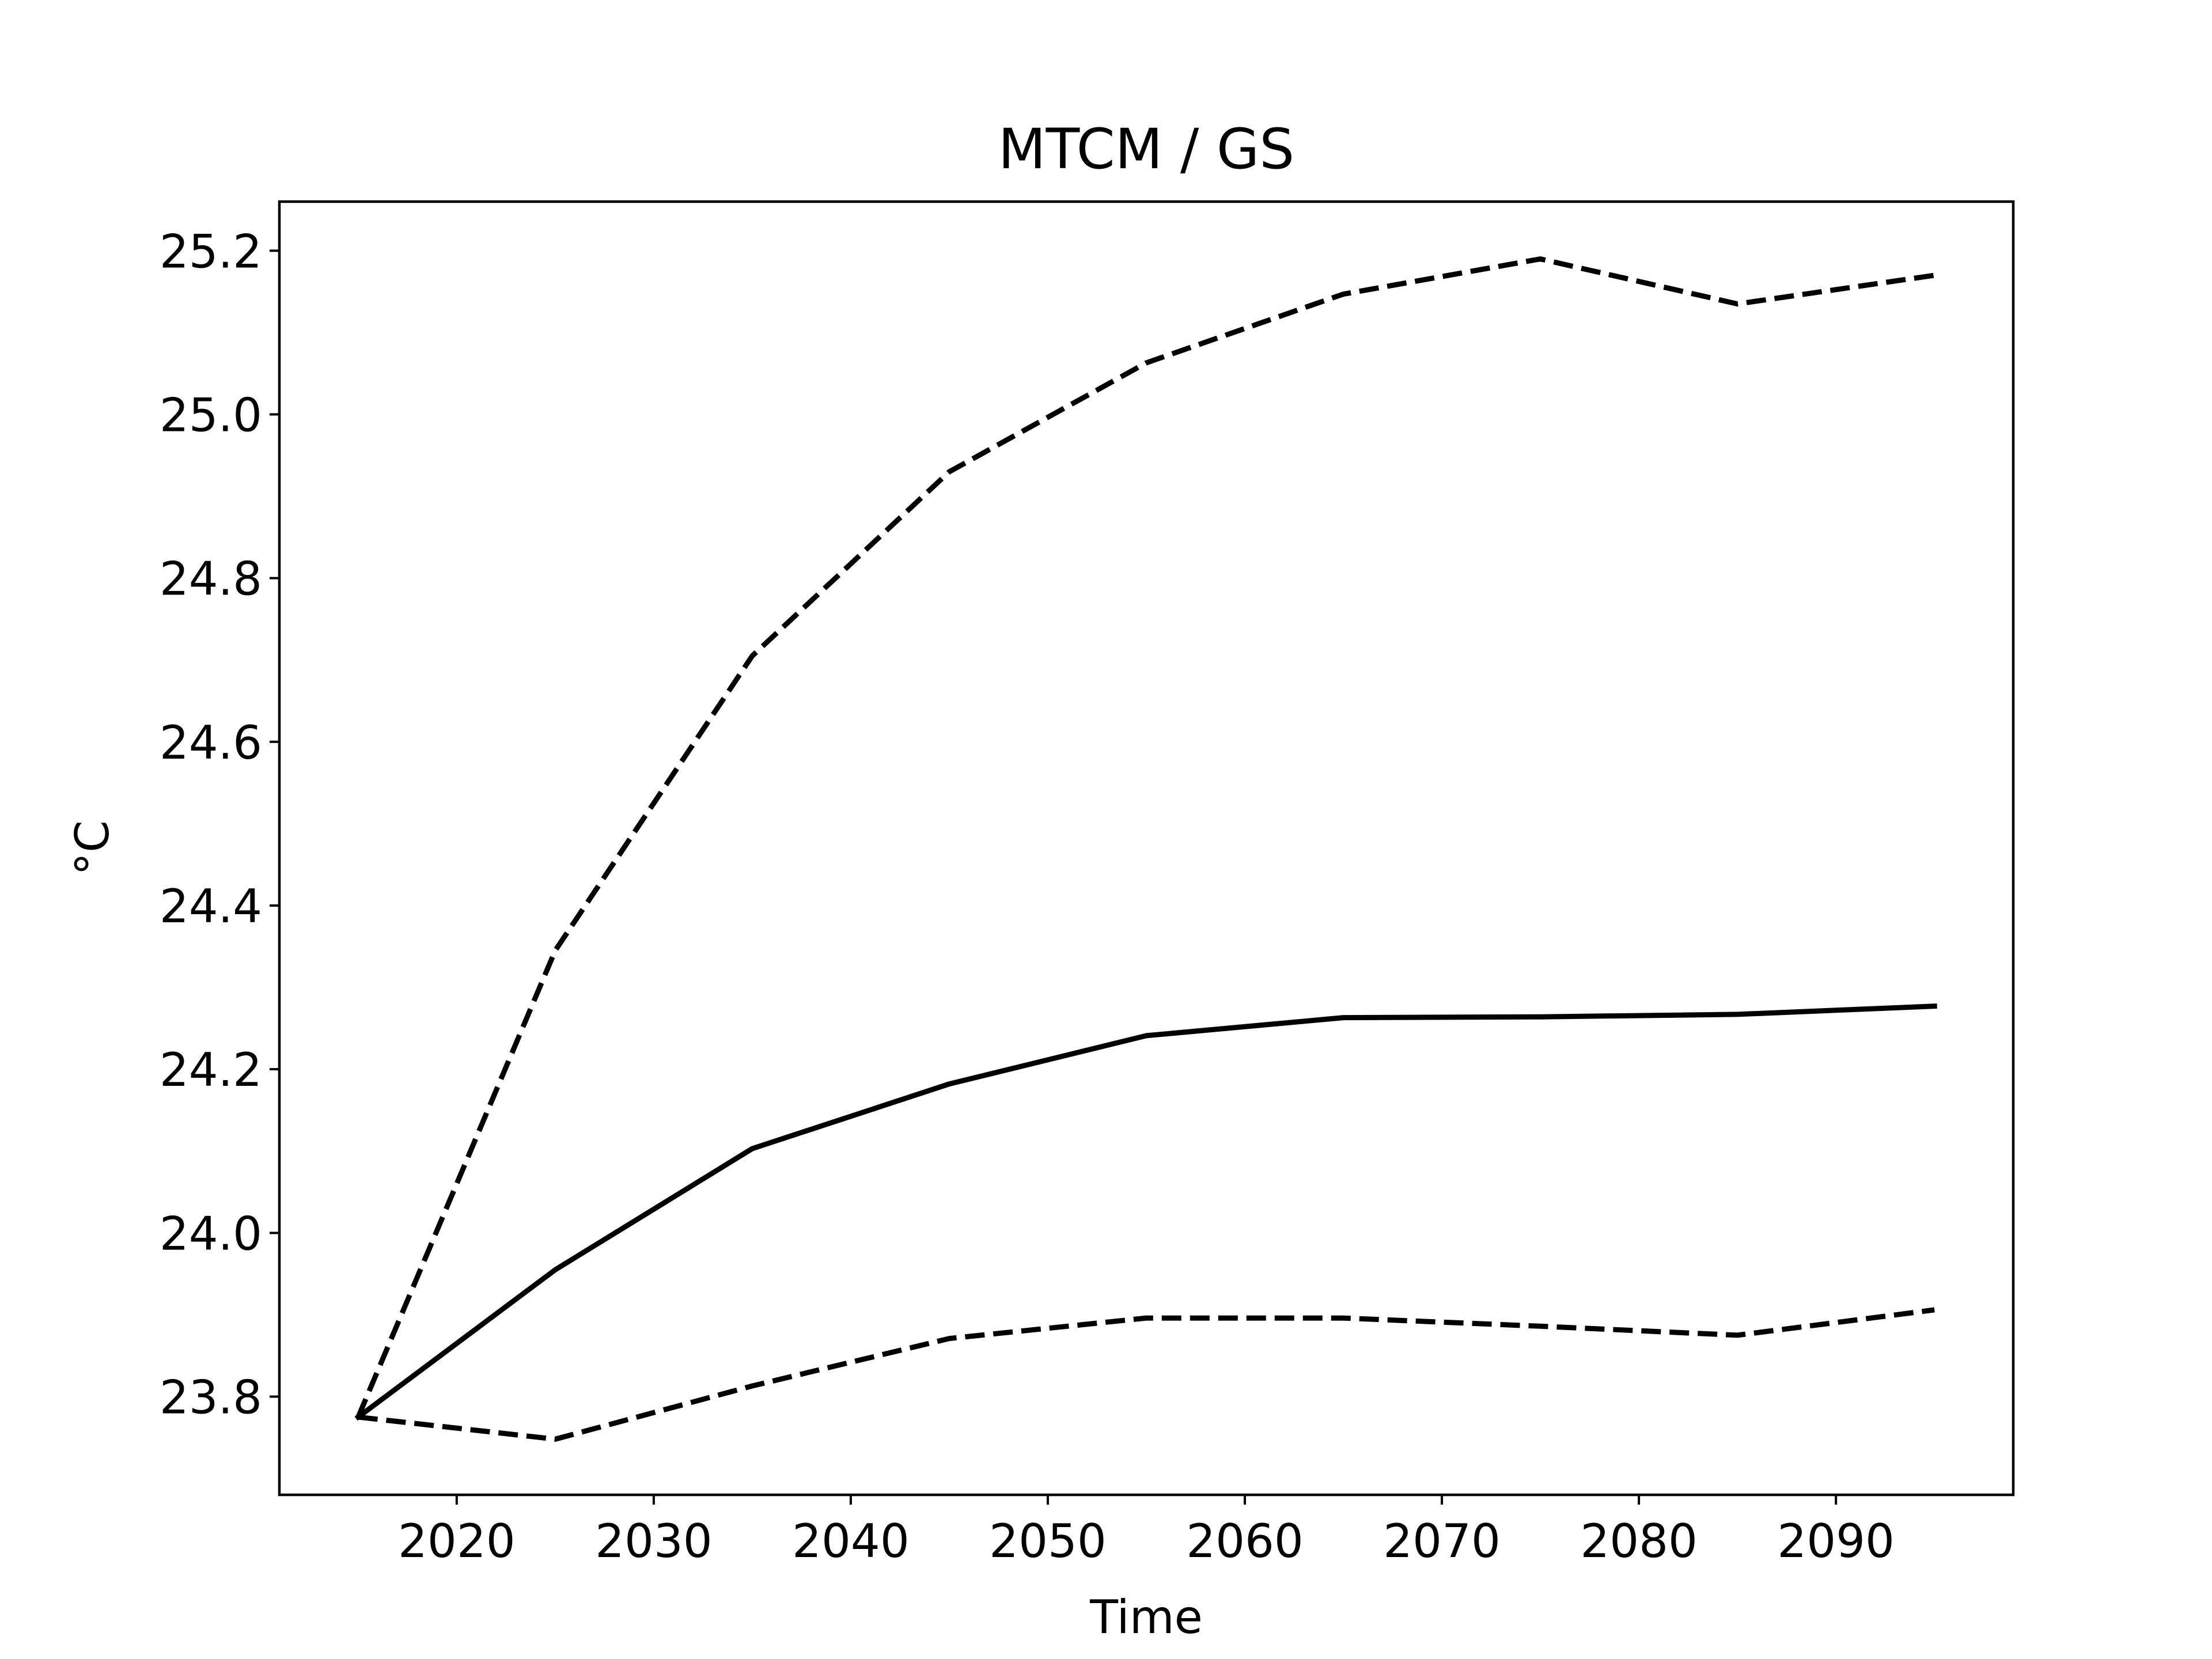 The height and width of the screenshot is (1659, 2212). What do you see at coordinates (211, 743) in the screenshot?
I see `y-tick-label: 24.6` at bounding box center [211, 743].